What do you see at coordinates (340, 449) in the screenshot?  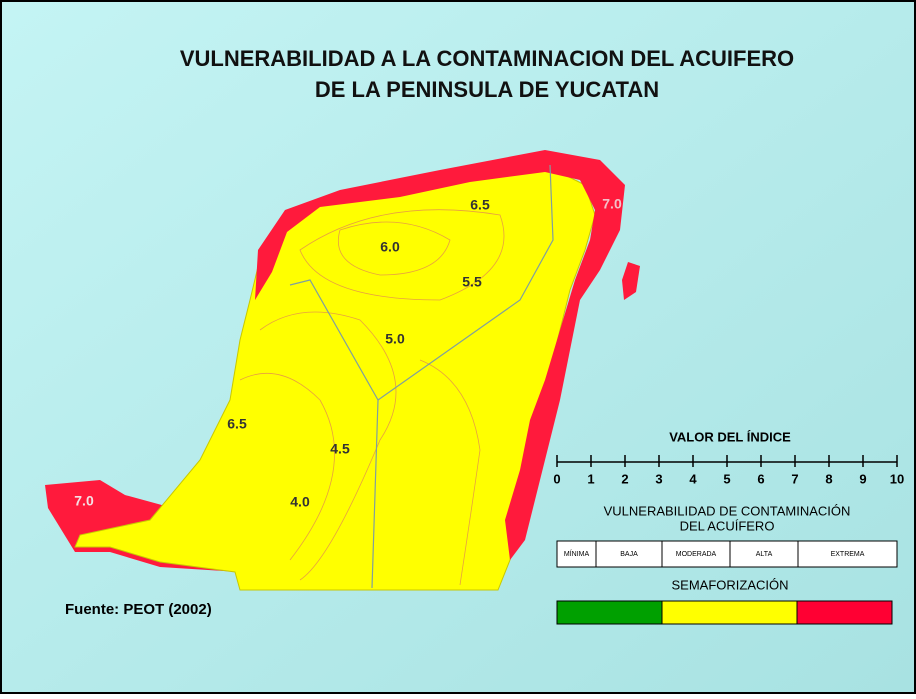 I see `contour-label: 4.5` at bounding box center [340, 449].